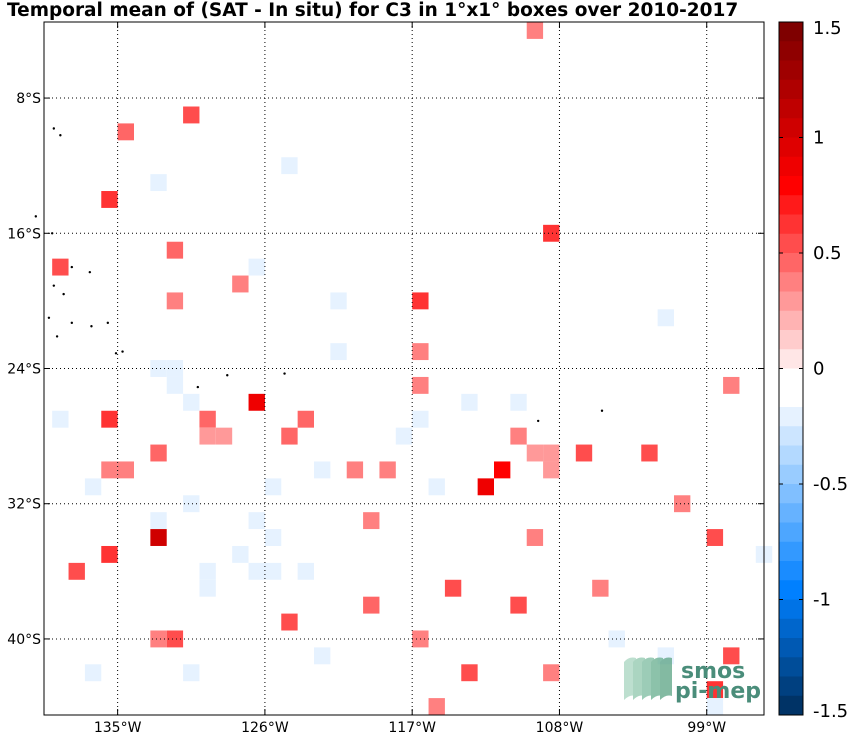 The width and height of the screenshot is (849, 738). Describe the element at coordinates (827, 253) in the screenshot. I see `colorbar-tick-label: 0.5` at that location.